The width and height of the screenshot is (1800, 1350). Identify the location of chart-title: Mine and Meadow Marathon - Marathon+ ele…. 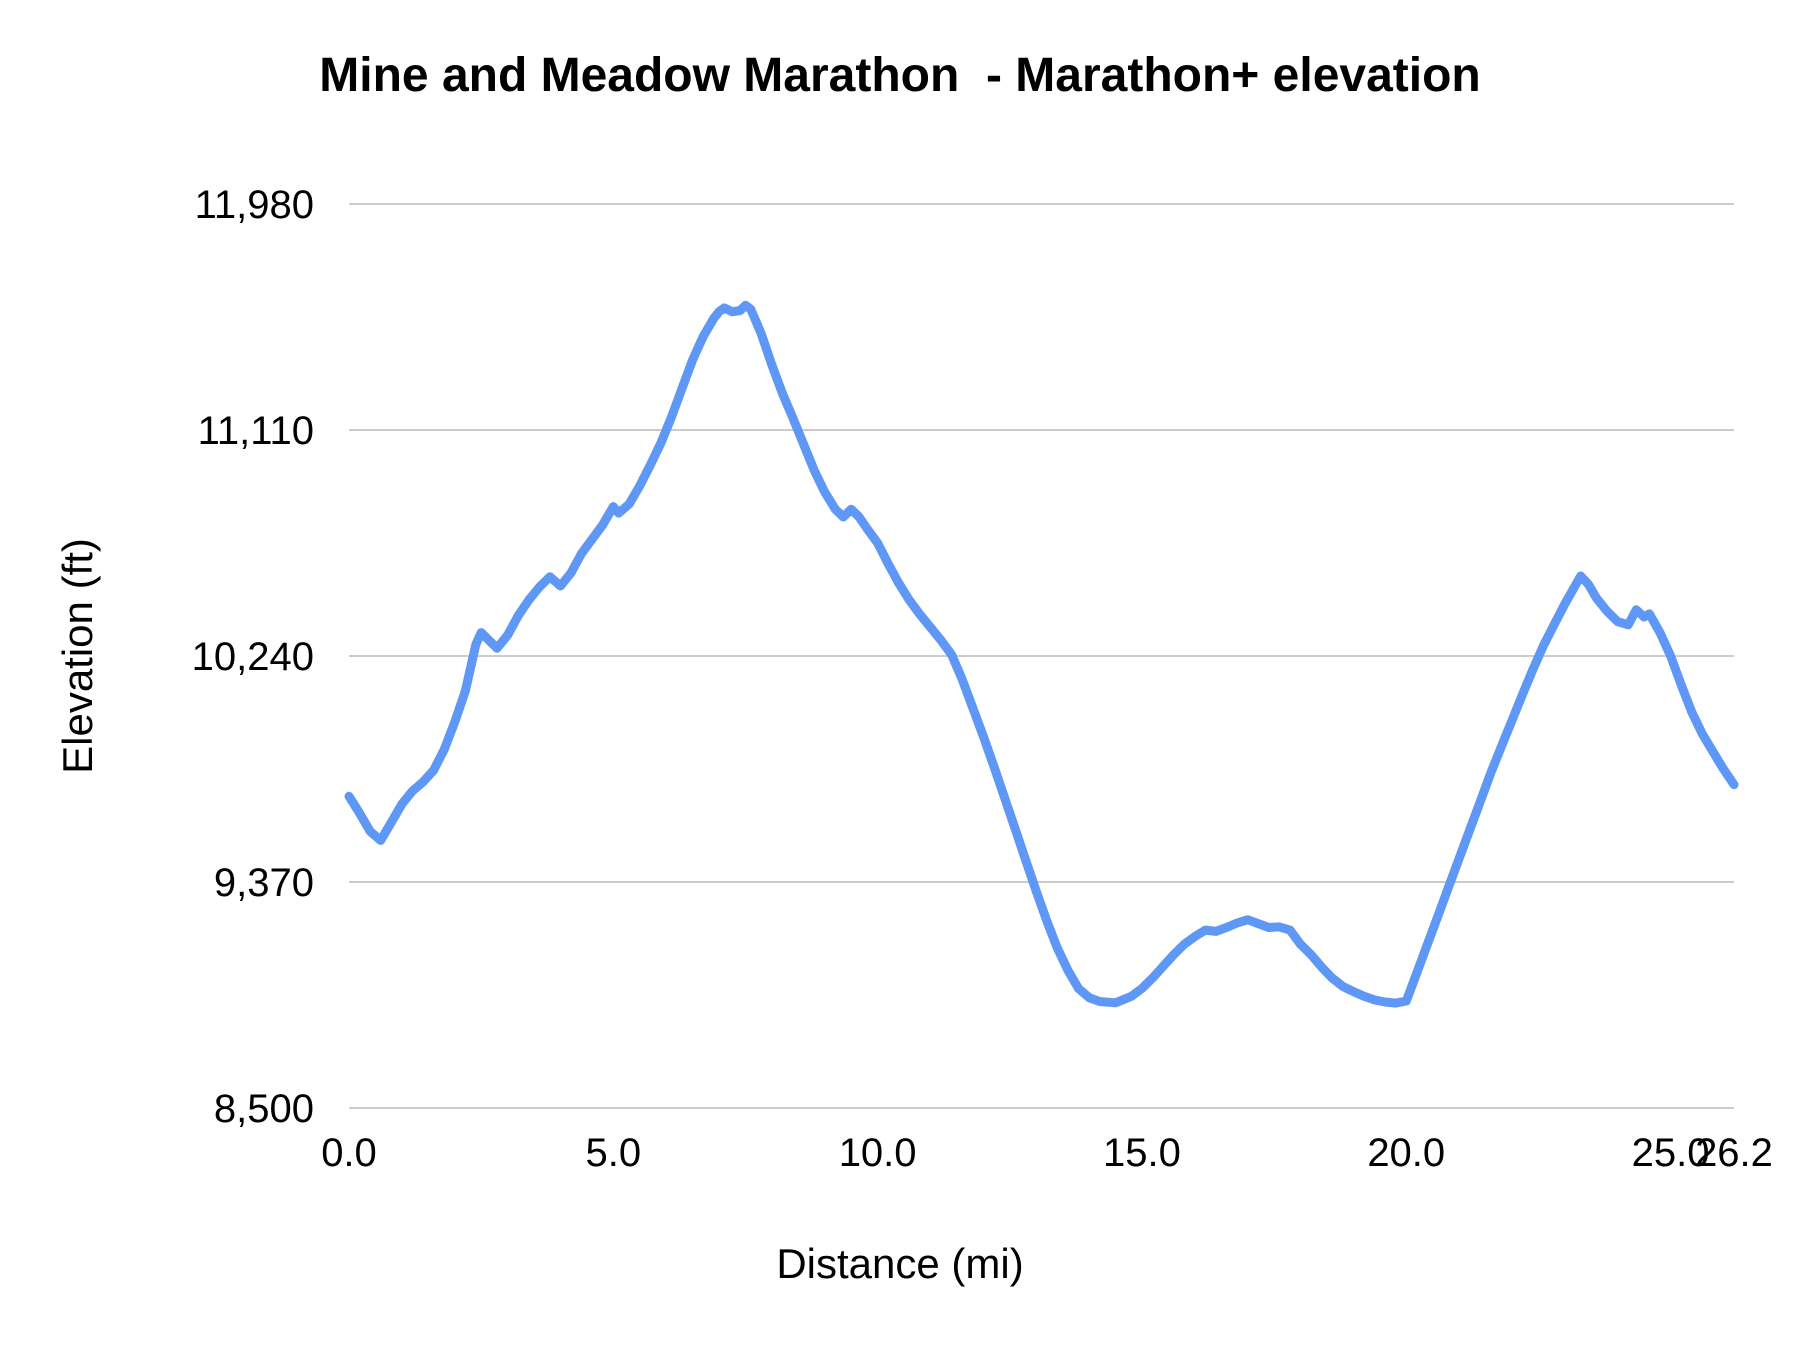
(900, 75).